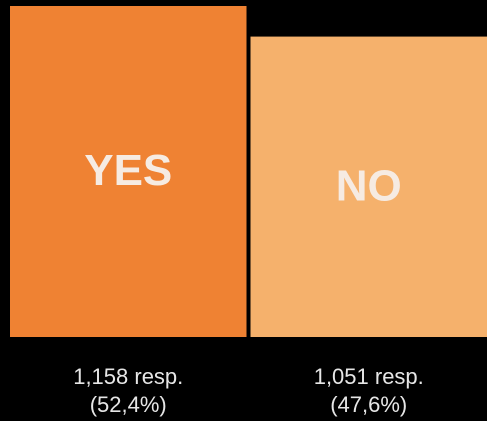 The image size is (487, 421). What do you see at coordinates (128, 376) in the screenshot?
I see `value-label: 1,158 resp.` at bounding box center [128, 376].